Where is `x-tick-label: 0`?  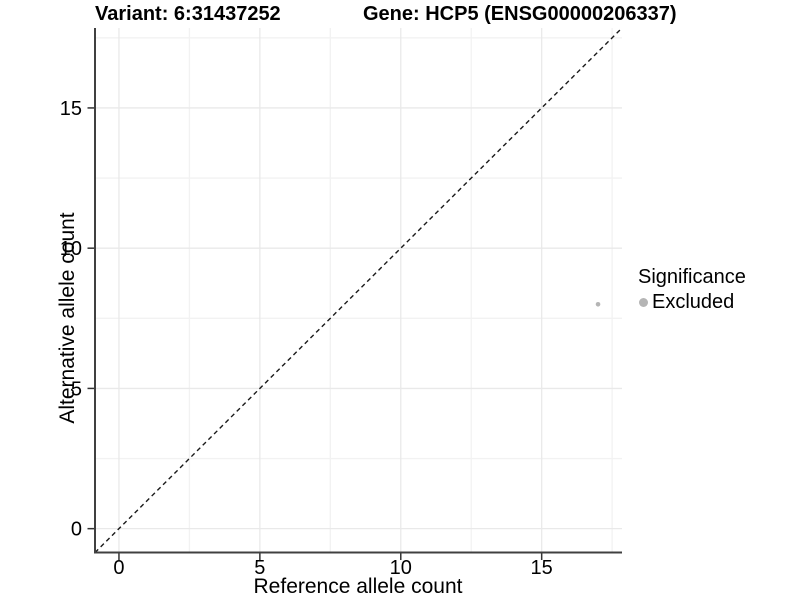 x-tick-label: 0 is located at coordinates (118, 568).